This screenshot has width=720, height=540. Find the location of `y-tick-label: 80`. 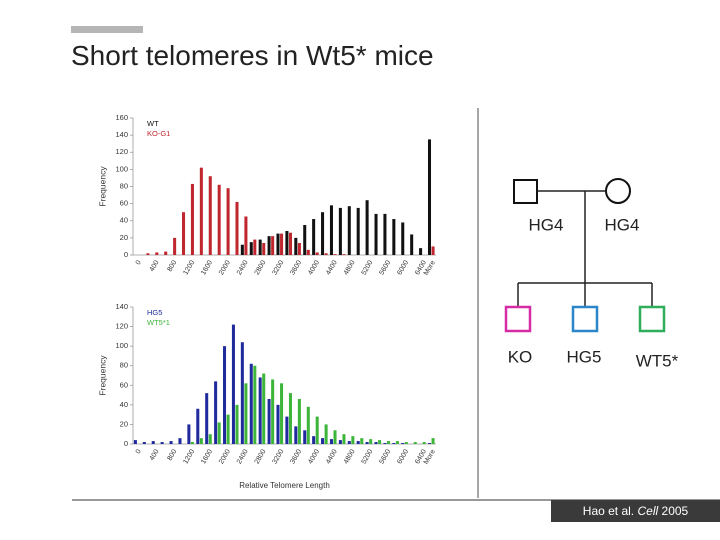

y-tick-label: 80 is located at coordinates (124, 365).